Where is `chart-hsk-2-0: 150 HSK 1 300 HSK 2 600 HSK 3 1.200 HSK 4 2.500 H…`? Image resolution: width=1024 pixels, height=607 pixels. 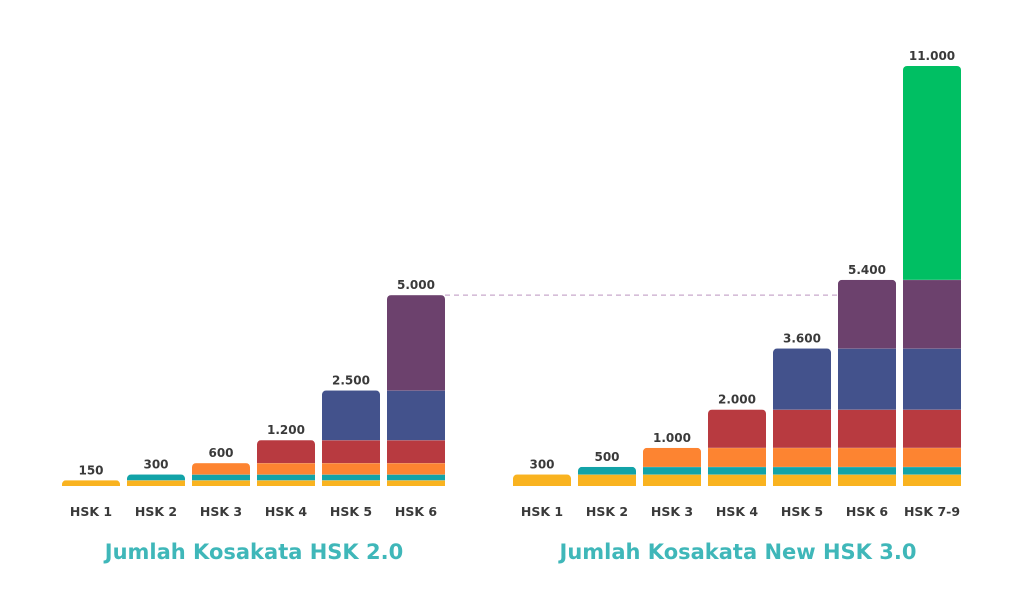 chart-hsk-2-0: 150 HSK 1 300 HSK 2 600 HSK 3 1.200 HSK 4 2.500 H… is located at coordinates (253, 398).